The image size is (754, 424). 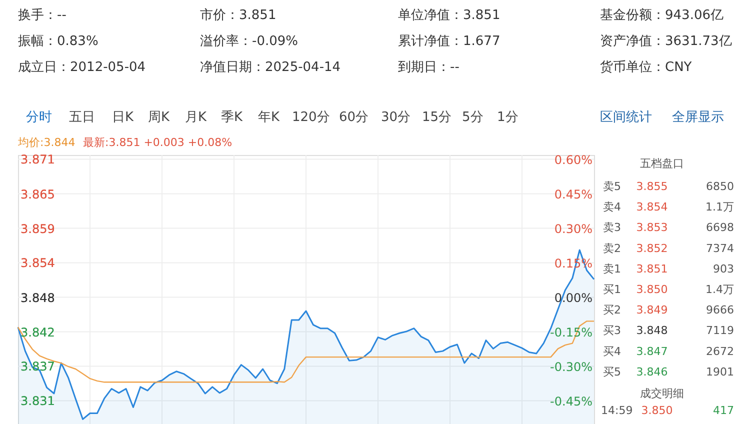 What do you see at coordinates (720, 207) in the screenshot?
I see `text: 1.1万` at bounding box center [720, 207].